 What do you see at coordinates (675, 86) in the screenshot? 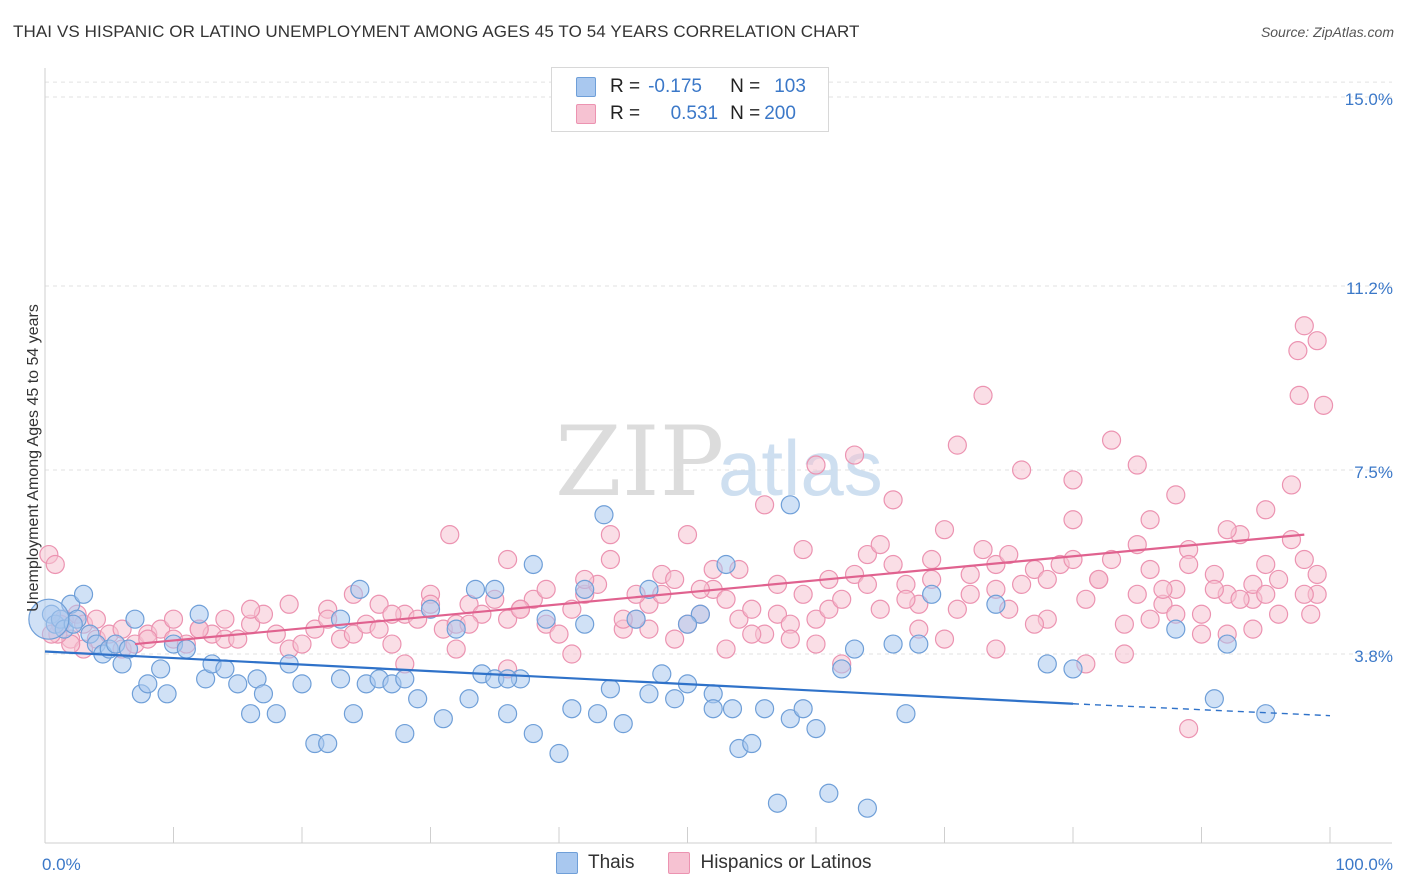
I see `legend-r-value-thais: -0.175` at bounding box center [675, 86].